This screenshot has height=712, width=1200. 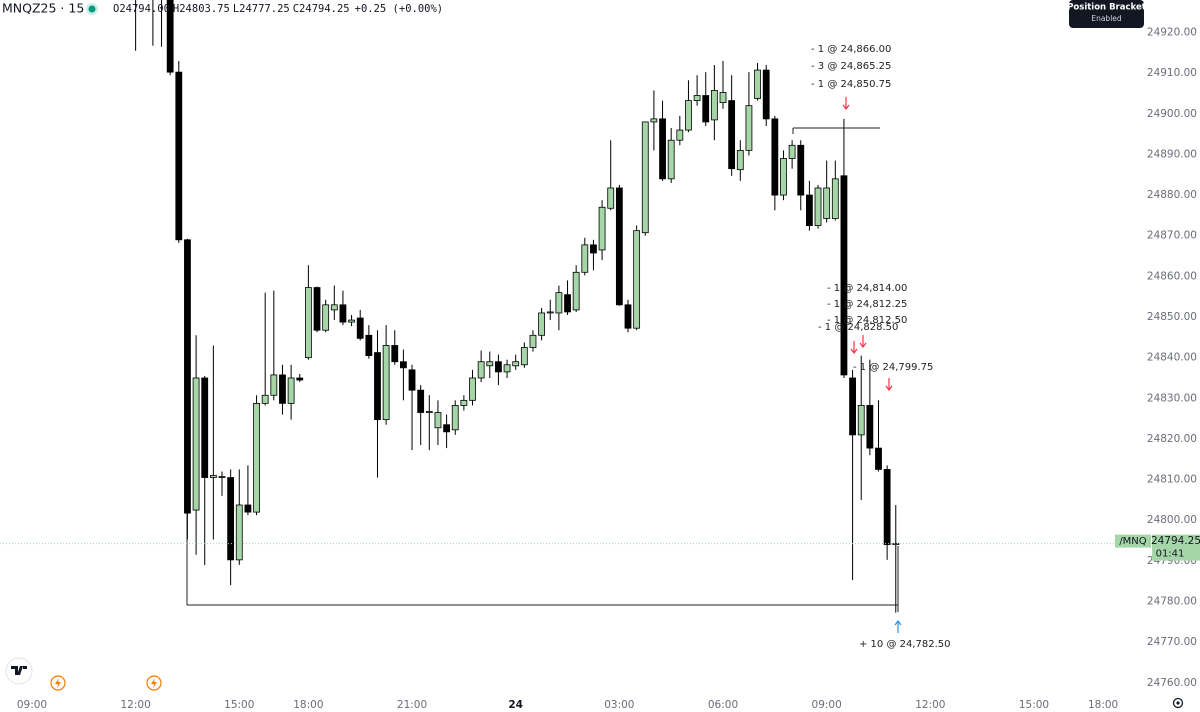 I want to click on x-tick-label: 21:00, so click(x=412, y=705).